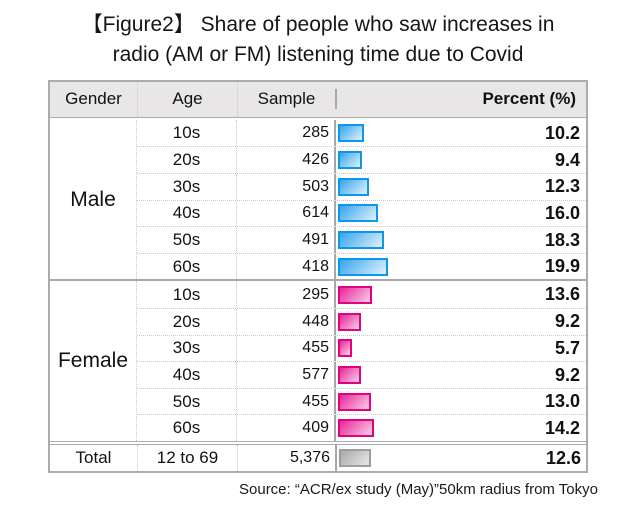 Image resolution: width=636 pixels, height=520 pixels. What do you see at coordinates (562, 212) in the screenshot?
I see `percent-value: 16.0` at bounding box center [562, 212].